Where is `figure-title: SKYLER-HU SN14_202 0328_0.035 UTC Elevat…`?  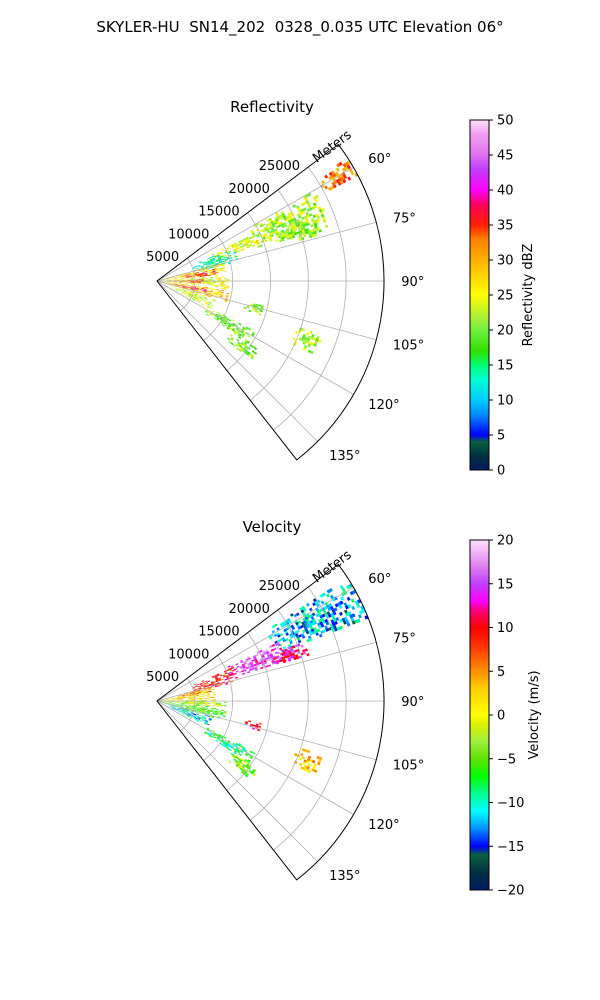
figure-title: SKYLER-HU SN14_202 0328_0.035 UTC Elevat… is located at coordinates (299, 27).